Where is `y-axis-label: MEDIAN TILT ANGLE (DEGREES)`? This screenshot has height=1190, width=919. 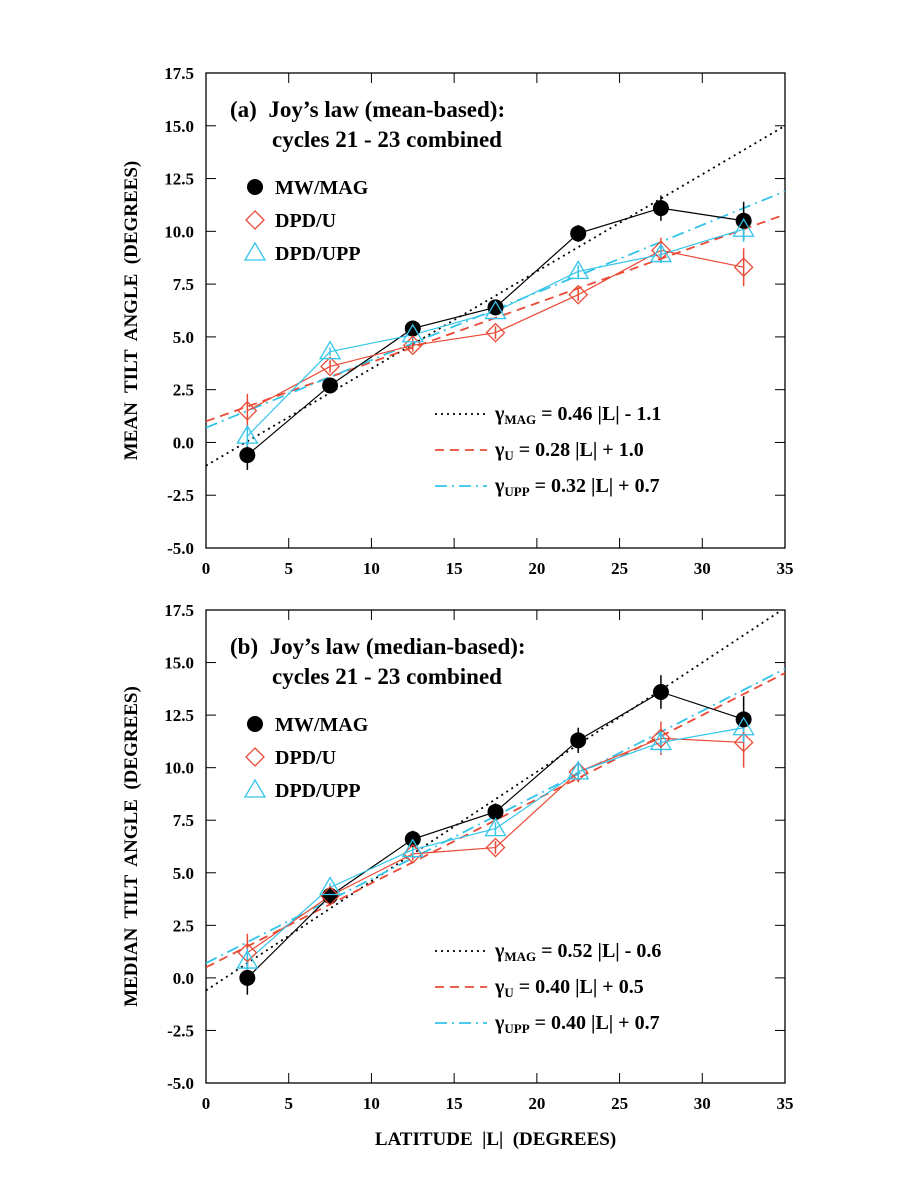 y-axis-label: MEDIAN TILT ANGLE (DEGREES) is located at coordinates (131, 846).